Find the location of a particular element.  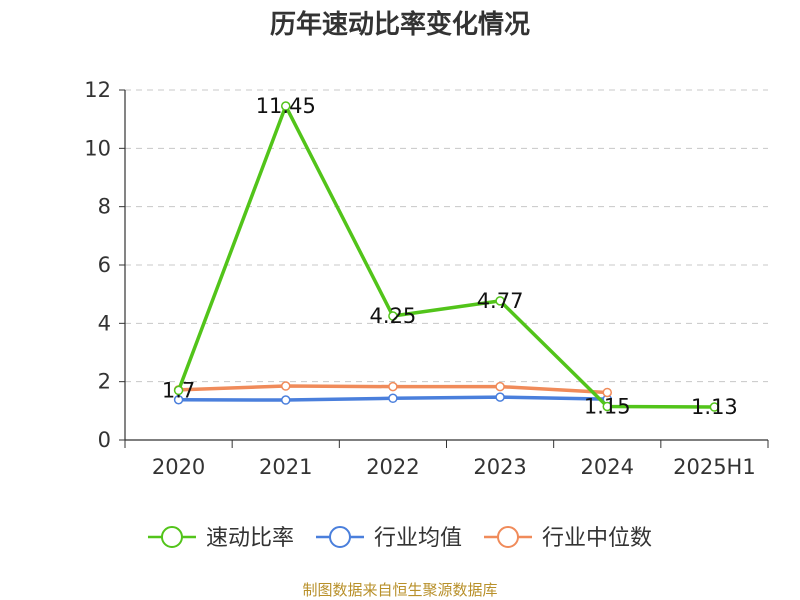

y-tick-label: 6 is located at coordinates (104, 265).